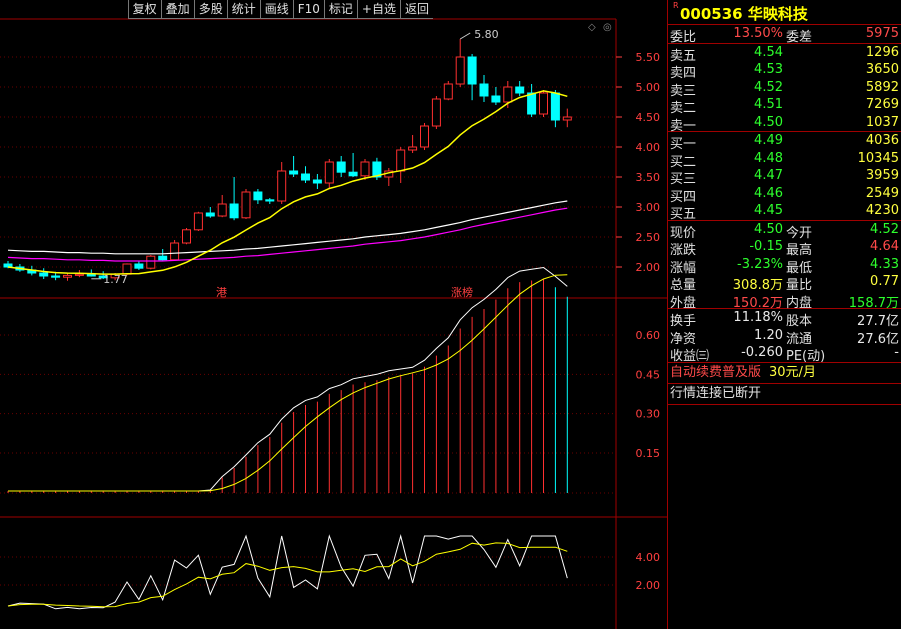  I want to click on bid-level-price: 4.46, so click(768, 193).